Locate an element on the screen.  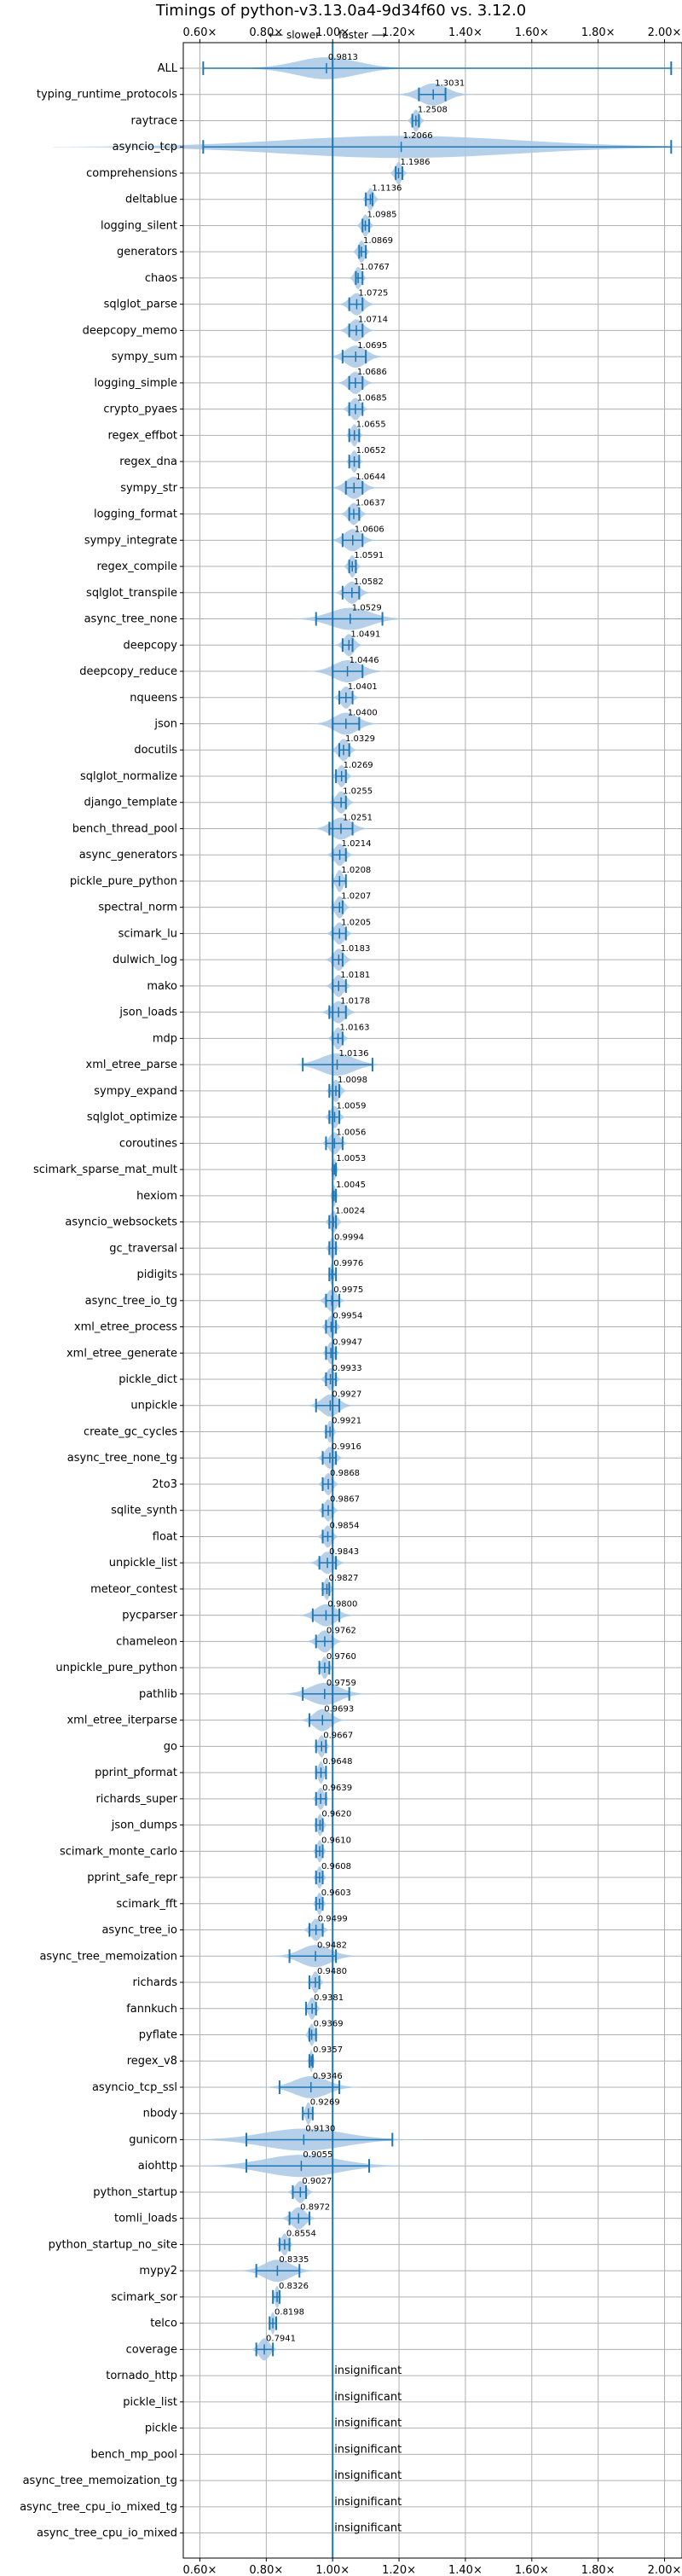
y-label-float: float is located at coordinates (165, 1536).